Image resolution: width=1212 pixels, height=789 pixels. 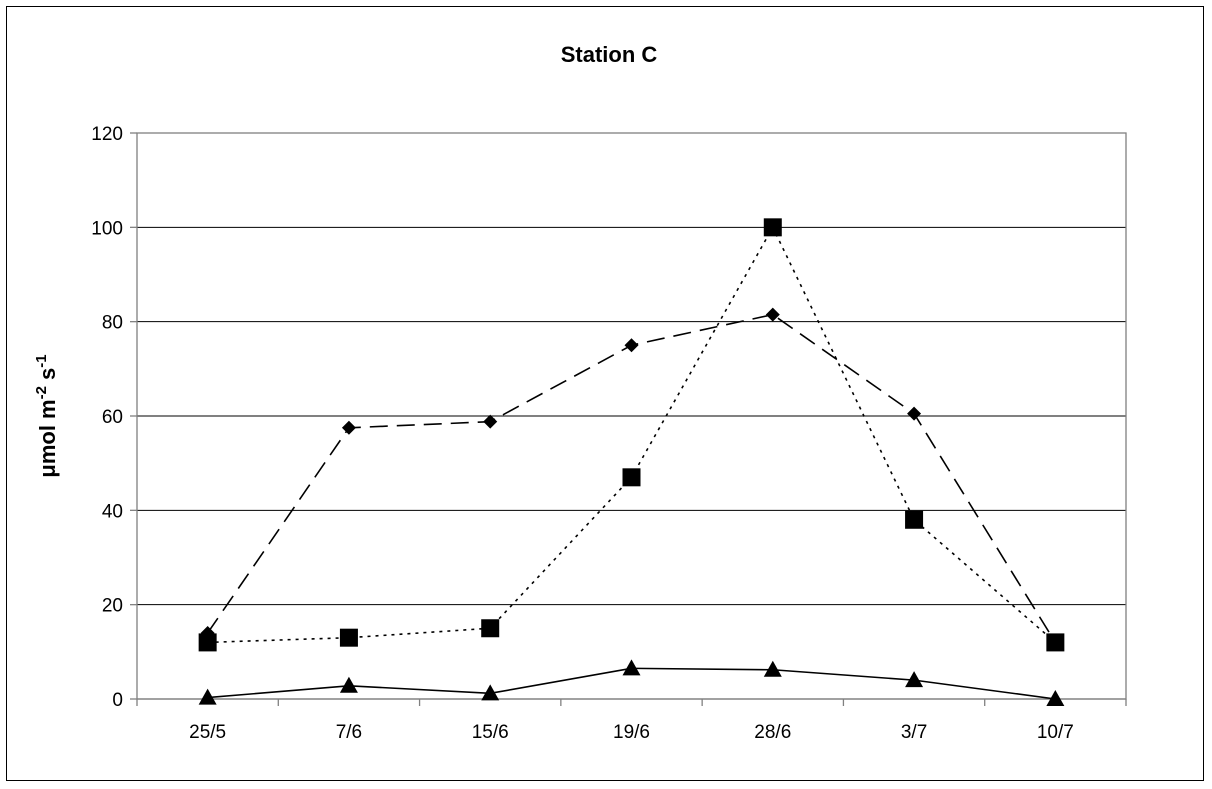 What do you see at coordinates (112, 417) in the screenshot?
I see `y-tick-label: 60` at bounding box center [112, 417].